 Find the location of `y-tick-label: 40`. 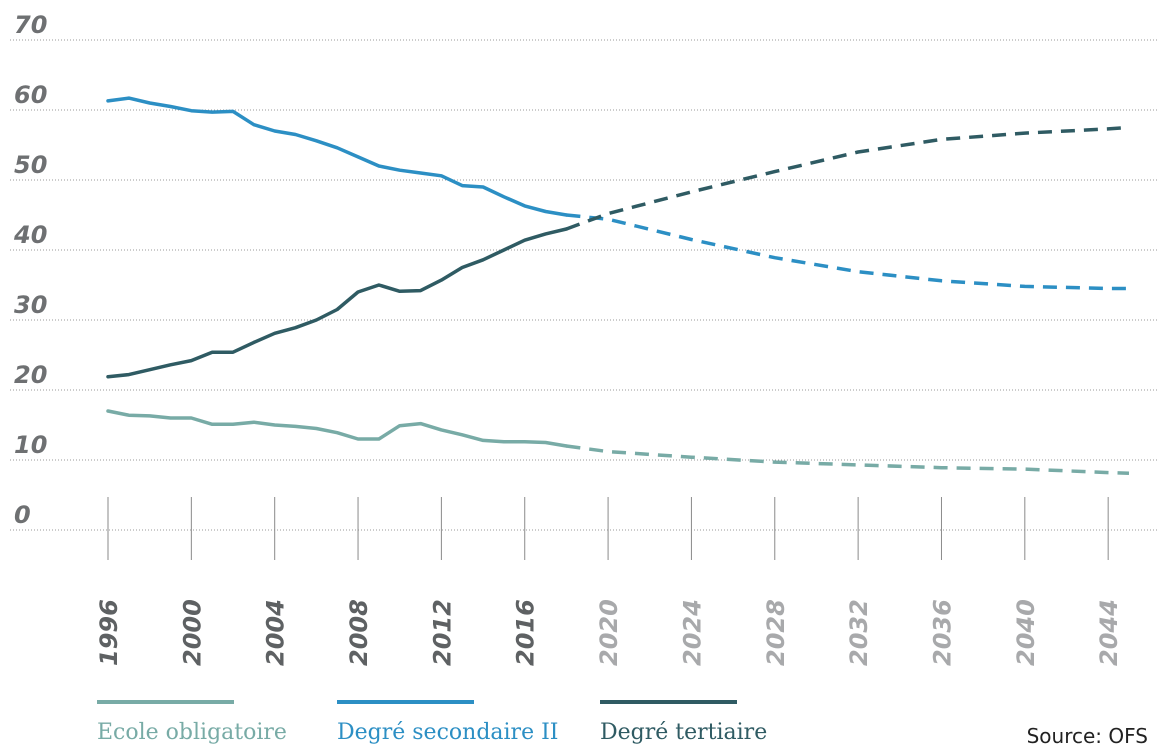

y-tick-label: 40 is located at coordinates (30, 235).